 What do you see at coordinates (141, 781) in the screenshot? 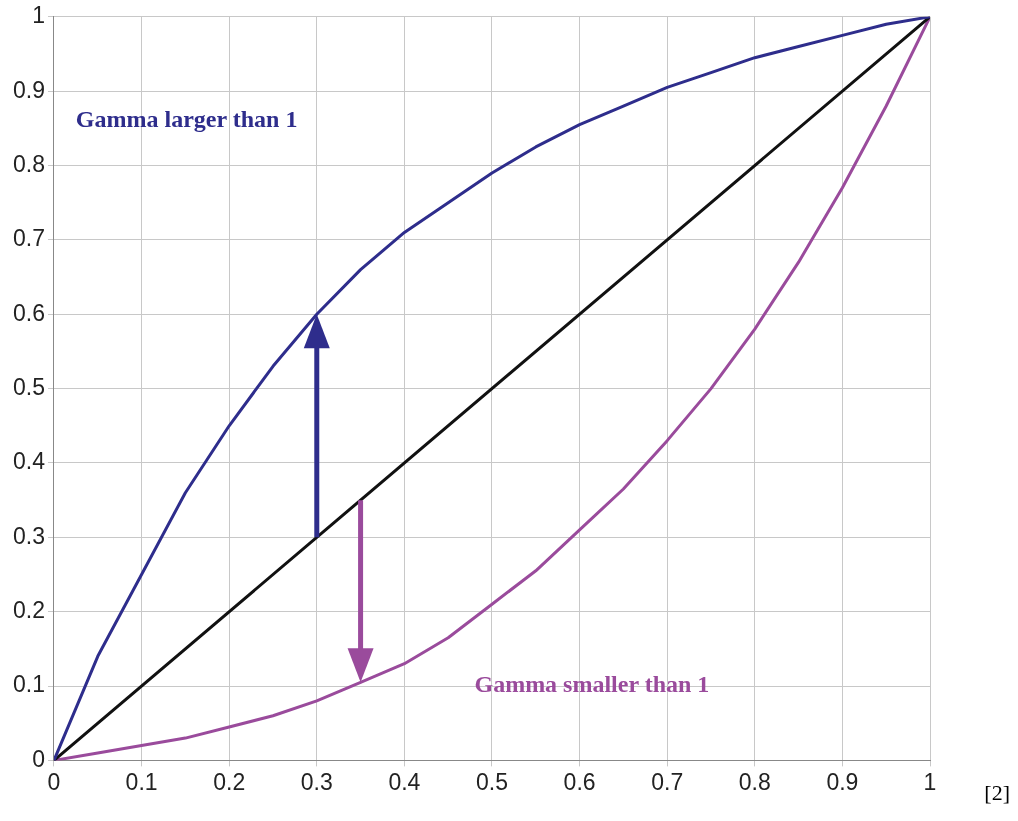
I see `x-tick-label: 0.1` at bounding box center [141, 781].